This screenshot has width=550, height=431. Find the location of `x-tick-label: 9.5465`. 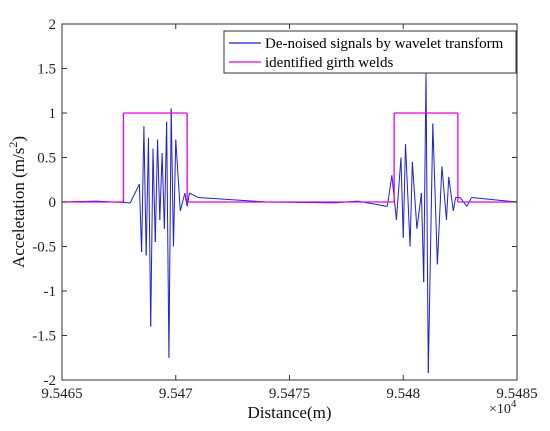

x-tick-label: 9.5465 is located at coordinates (61, 394).